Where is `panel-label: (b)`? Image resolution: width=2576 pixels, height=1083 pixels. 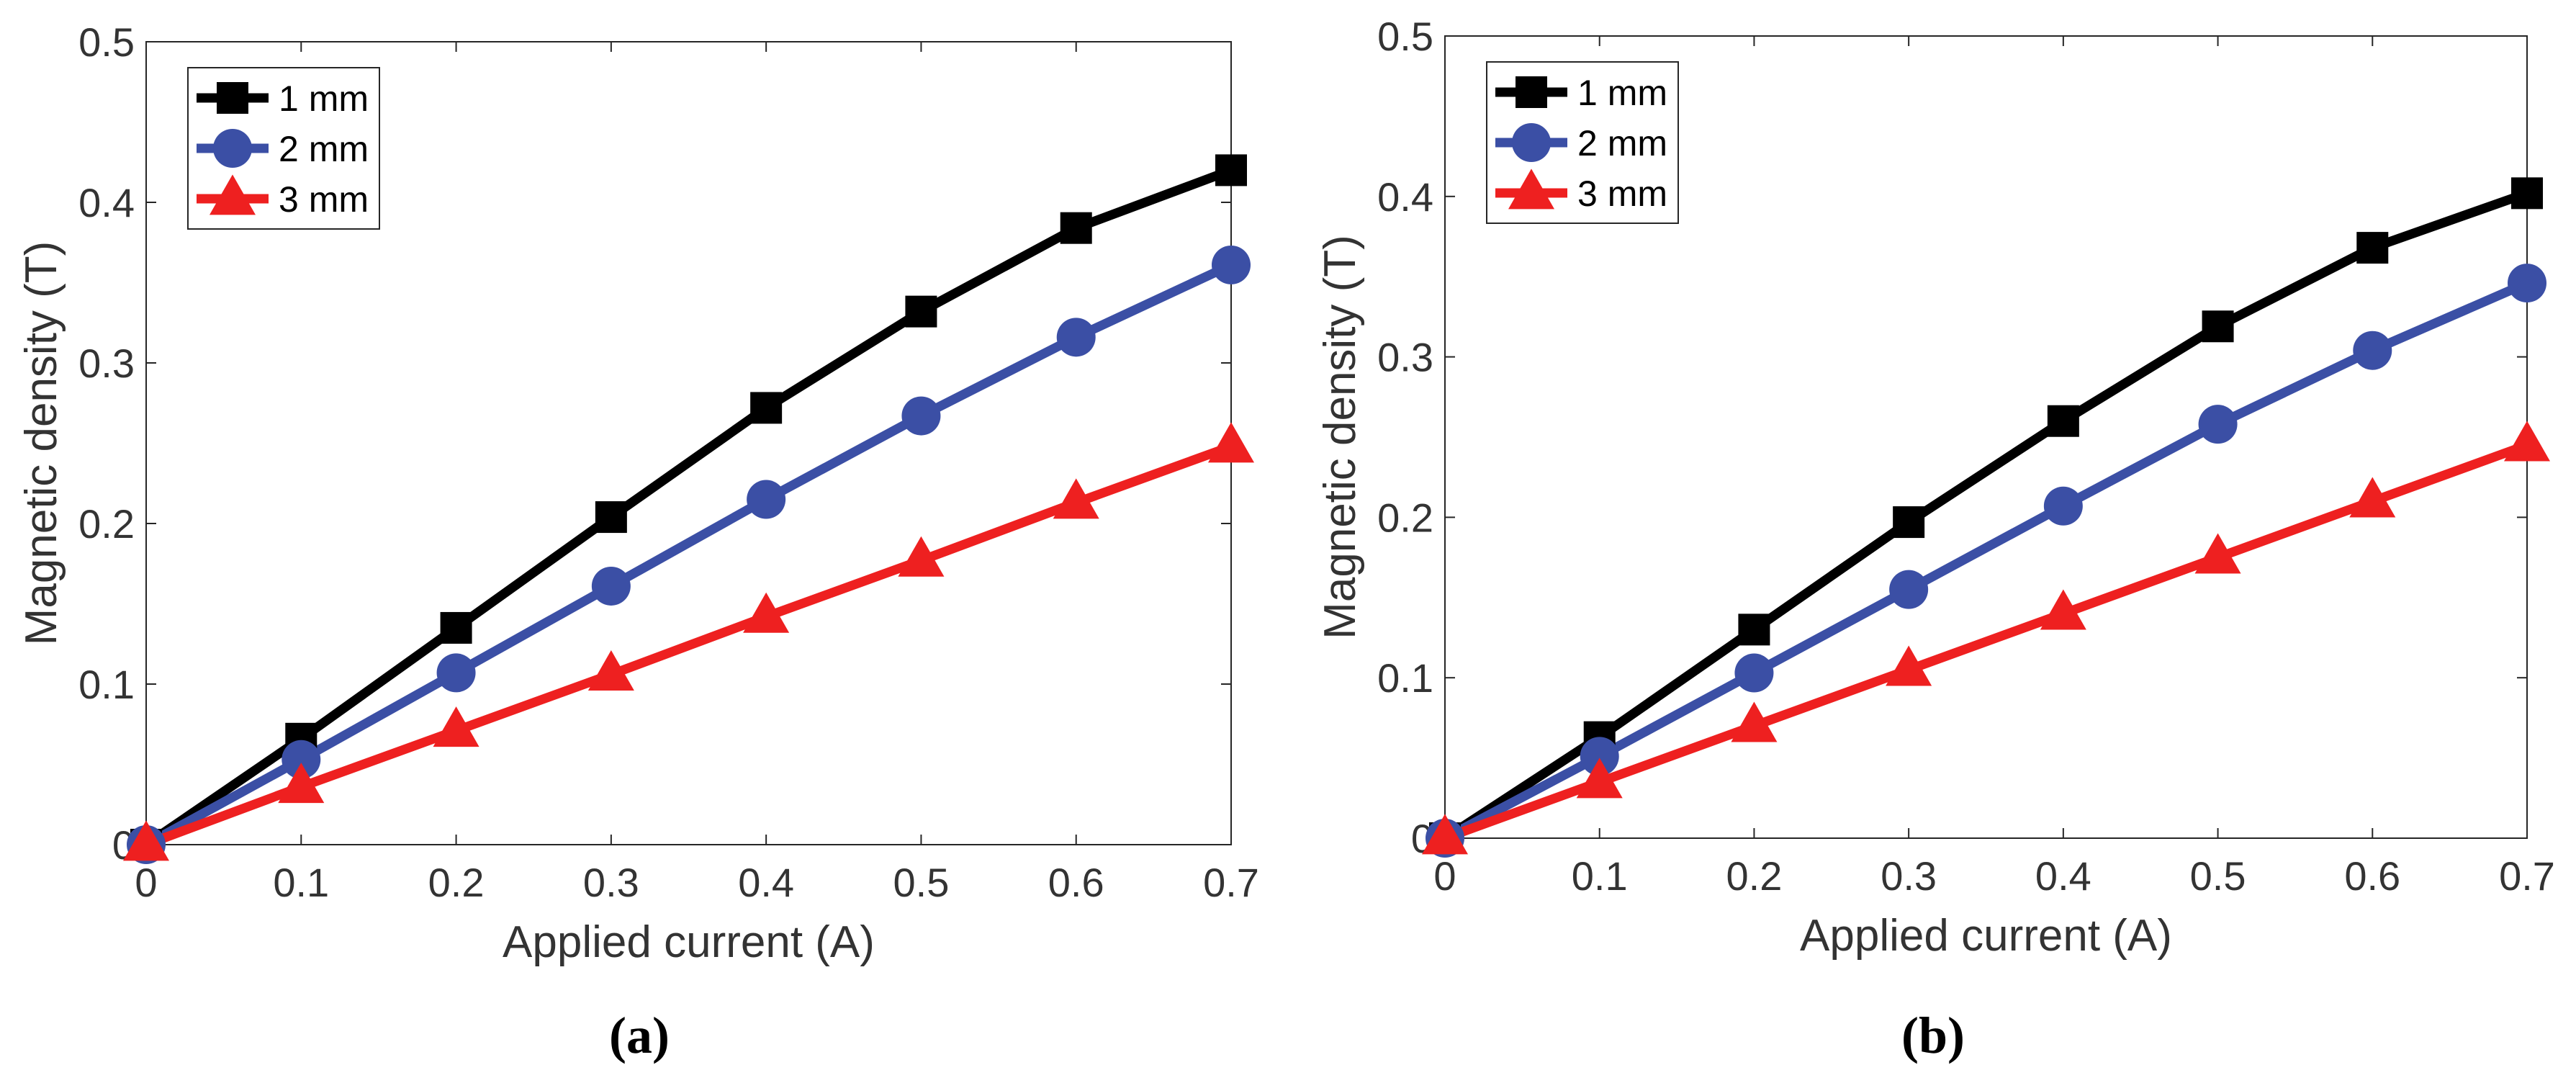 panel-label: (b) is located at coordinates (1933, 1035).